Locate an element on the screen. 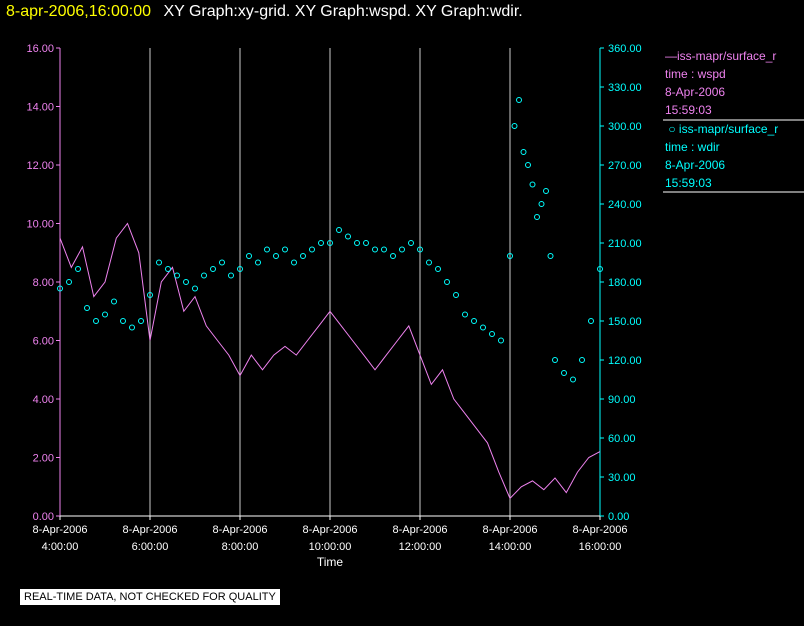 This screenshot has width=804, height=626. x-axis-label: Time is located at coordinates (330, 562).